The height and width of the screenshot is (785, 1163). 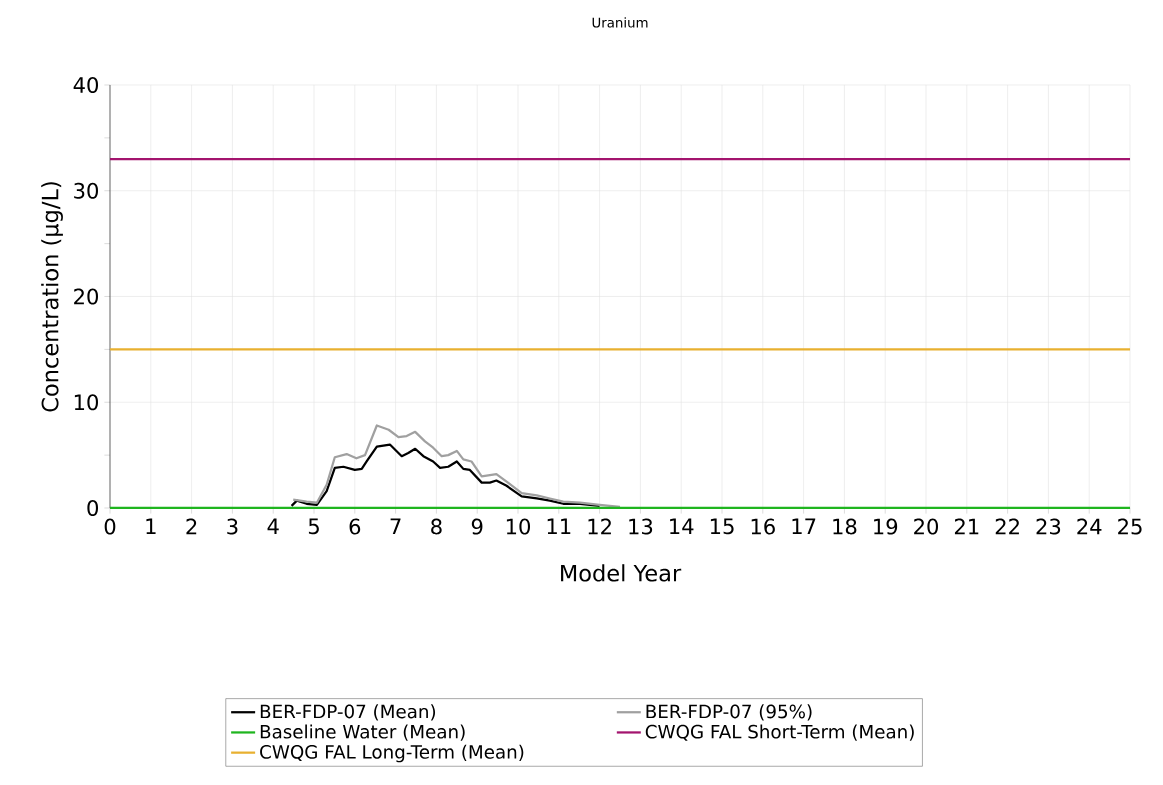 What do you see at coordinates (682, 526) in the screenshot?
I see `x-tick-label: 14` at bounding box center [682, 526].